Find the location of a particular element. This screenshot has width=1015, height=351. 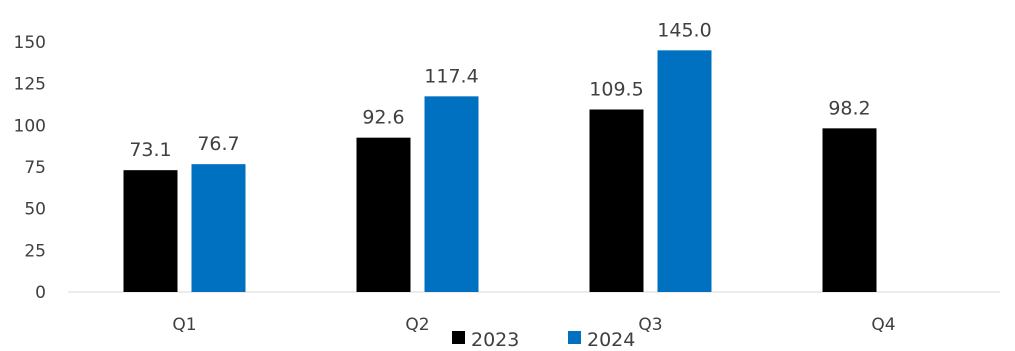

x-axis: Q1 Q2 Q3 Q4 is located at coordinates (533, 325).